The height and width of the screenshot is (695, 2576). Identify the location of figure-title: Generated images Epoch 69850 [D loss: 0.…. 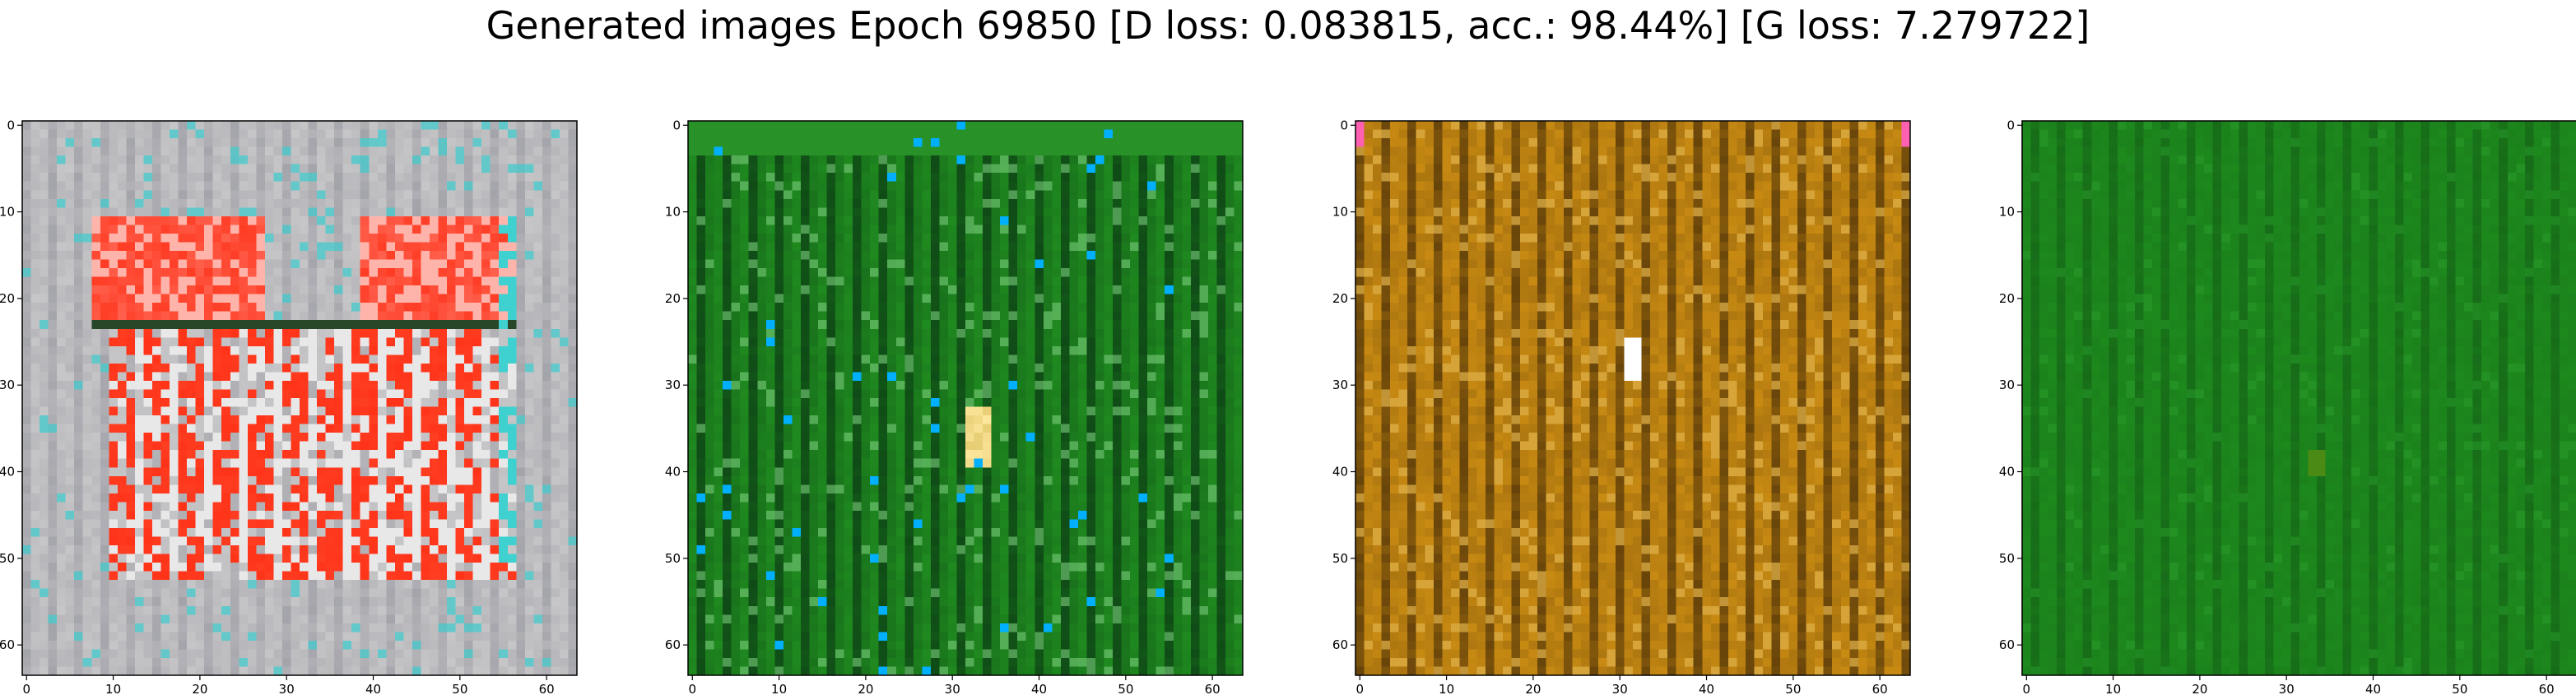
(1288, 25).